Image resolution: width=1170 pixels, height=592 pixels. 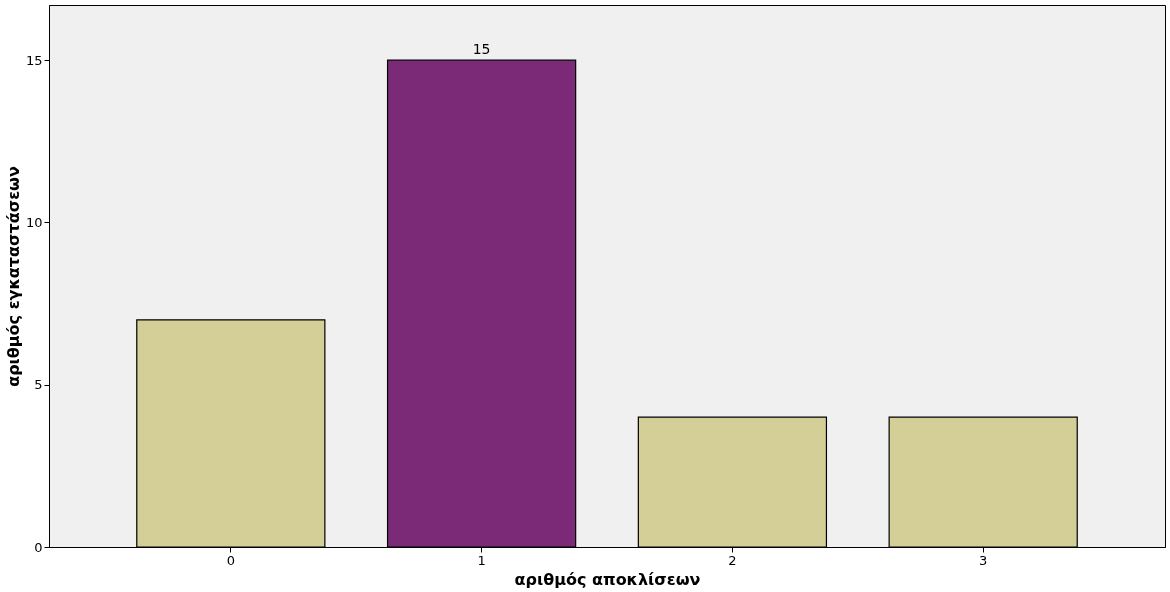 What do you see at coordinates (38, 385) in the screenshot?
I see `y-tick-label: 5` at bounding box center [38, 385].